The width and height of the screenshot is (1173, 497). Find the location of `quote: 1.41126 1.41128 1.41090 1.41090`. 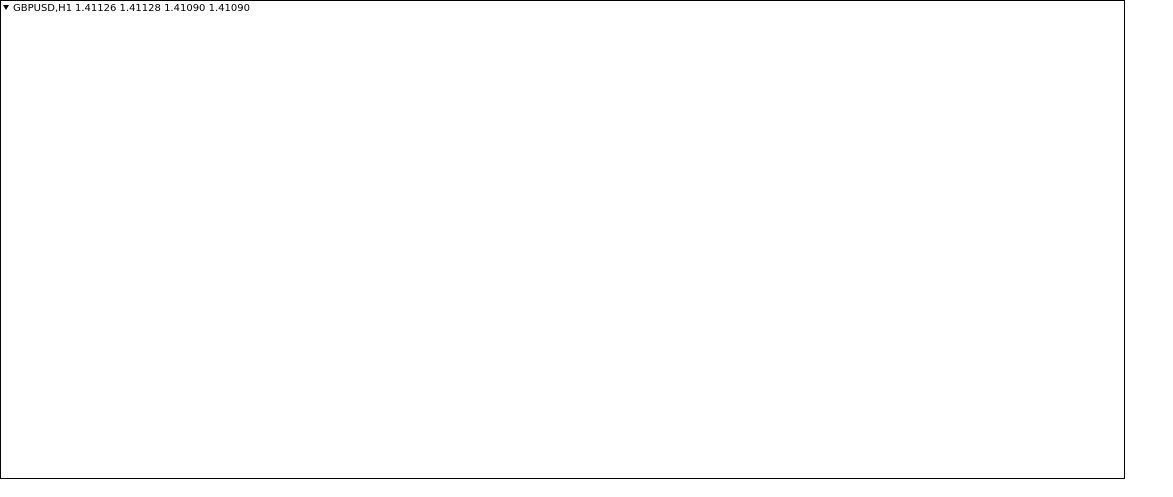

quote: 1.41126 1.41128 1.41090 1.41090 is located at coordinates (162, 8).